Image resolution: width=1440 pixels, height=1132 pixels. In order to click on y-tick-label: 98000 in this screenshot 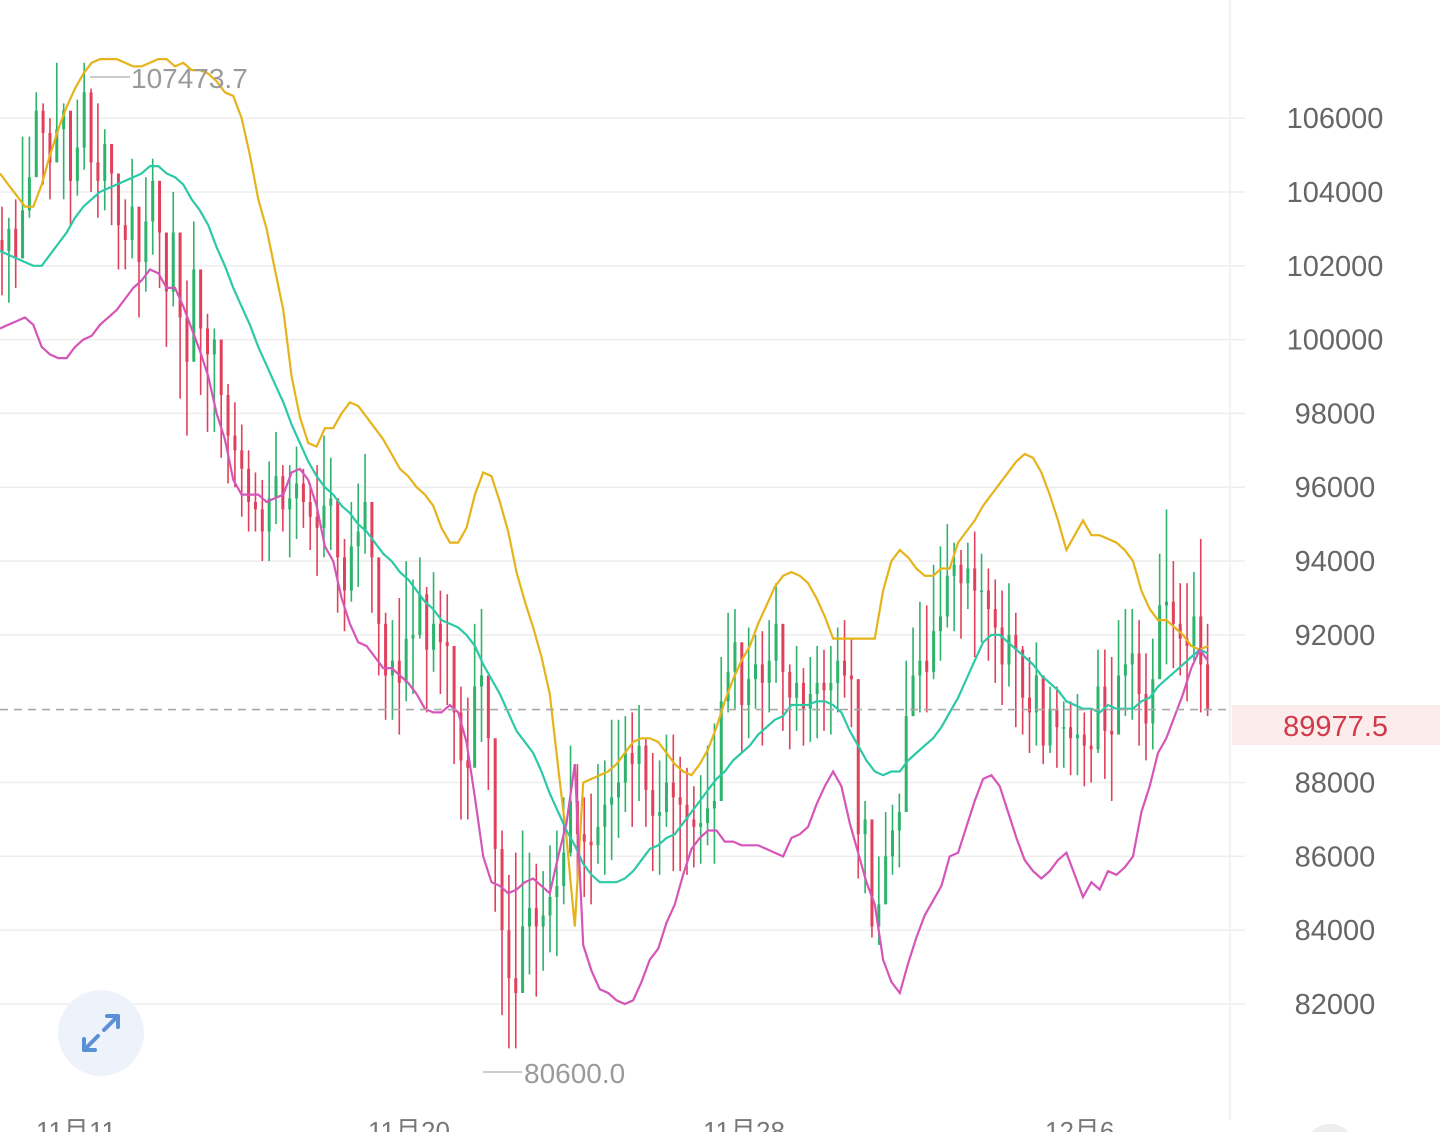, I will do `click(1335, 414)`.